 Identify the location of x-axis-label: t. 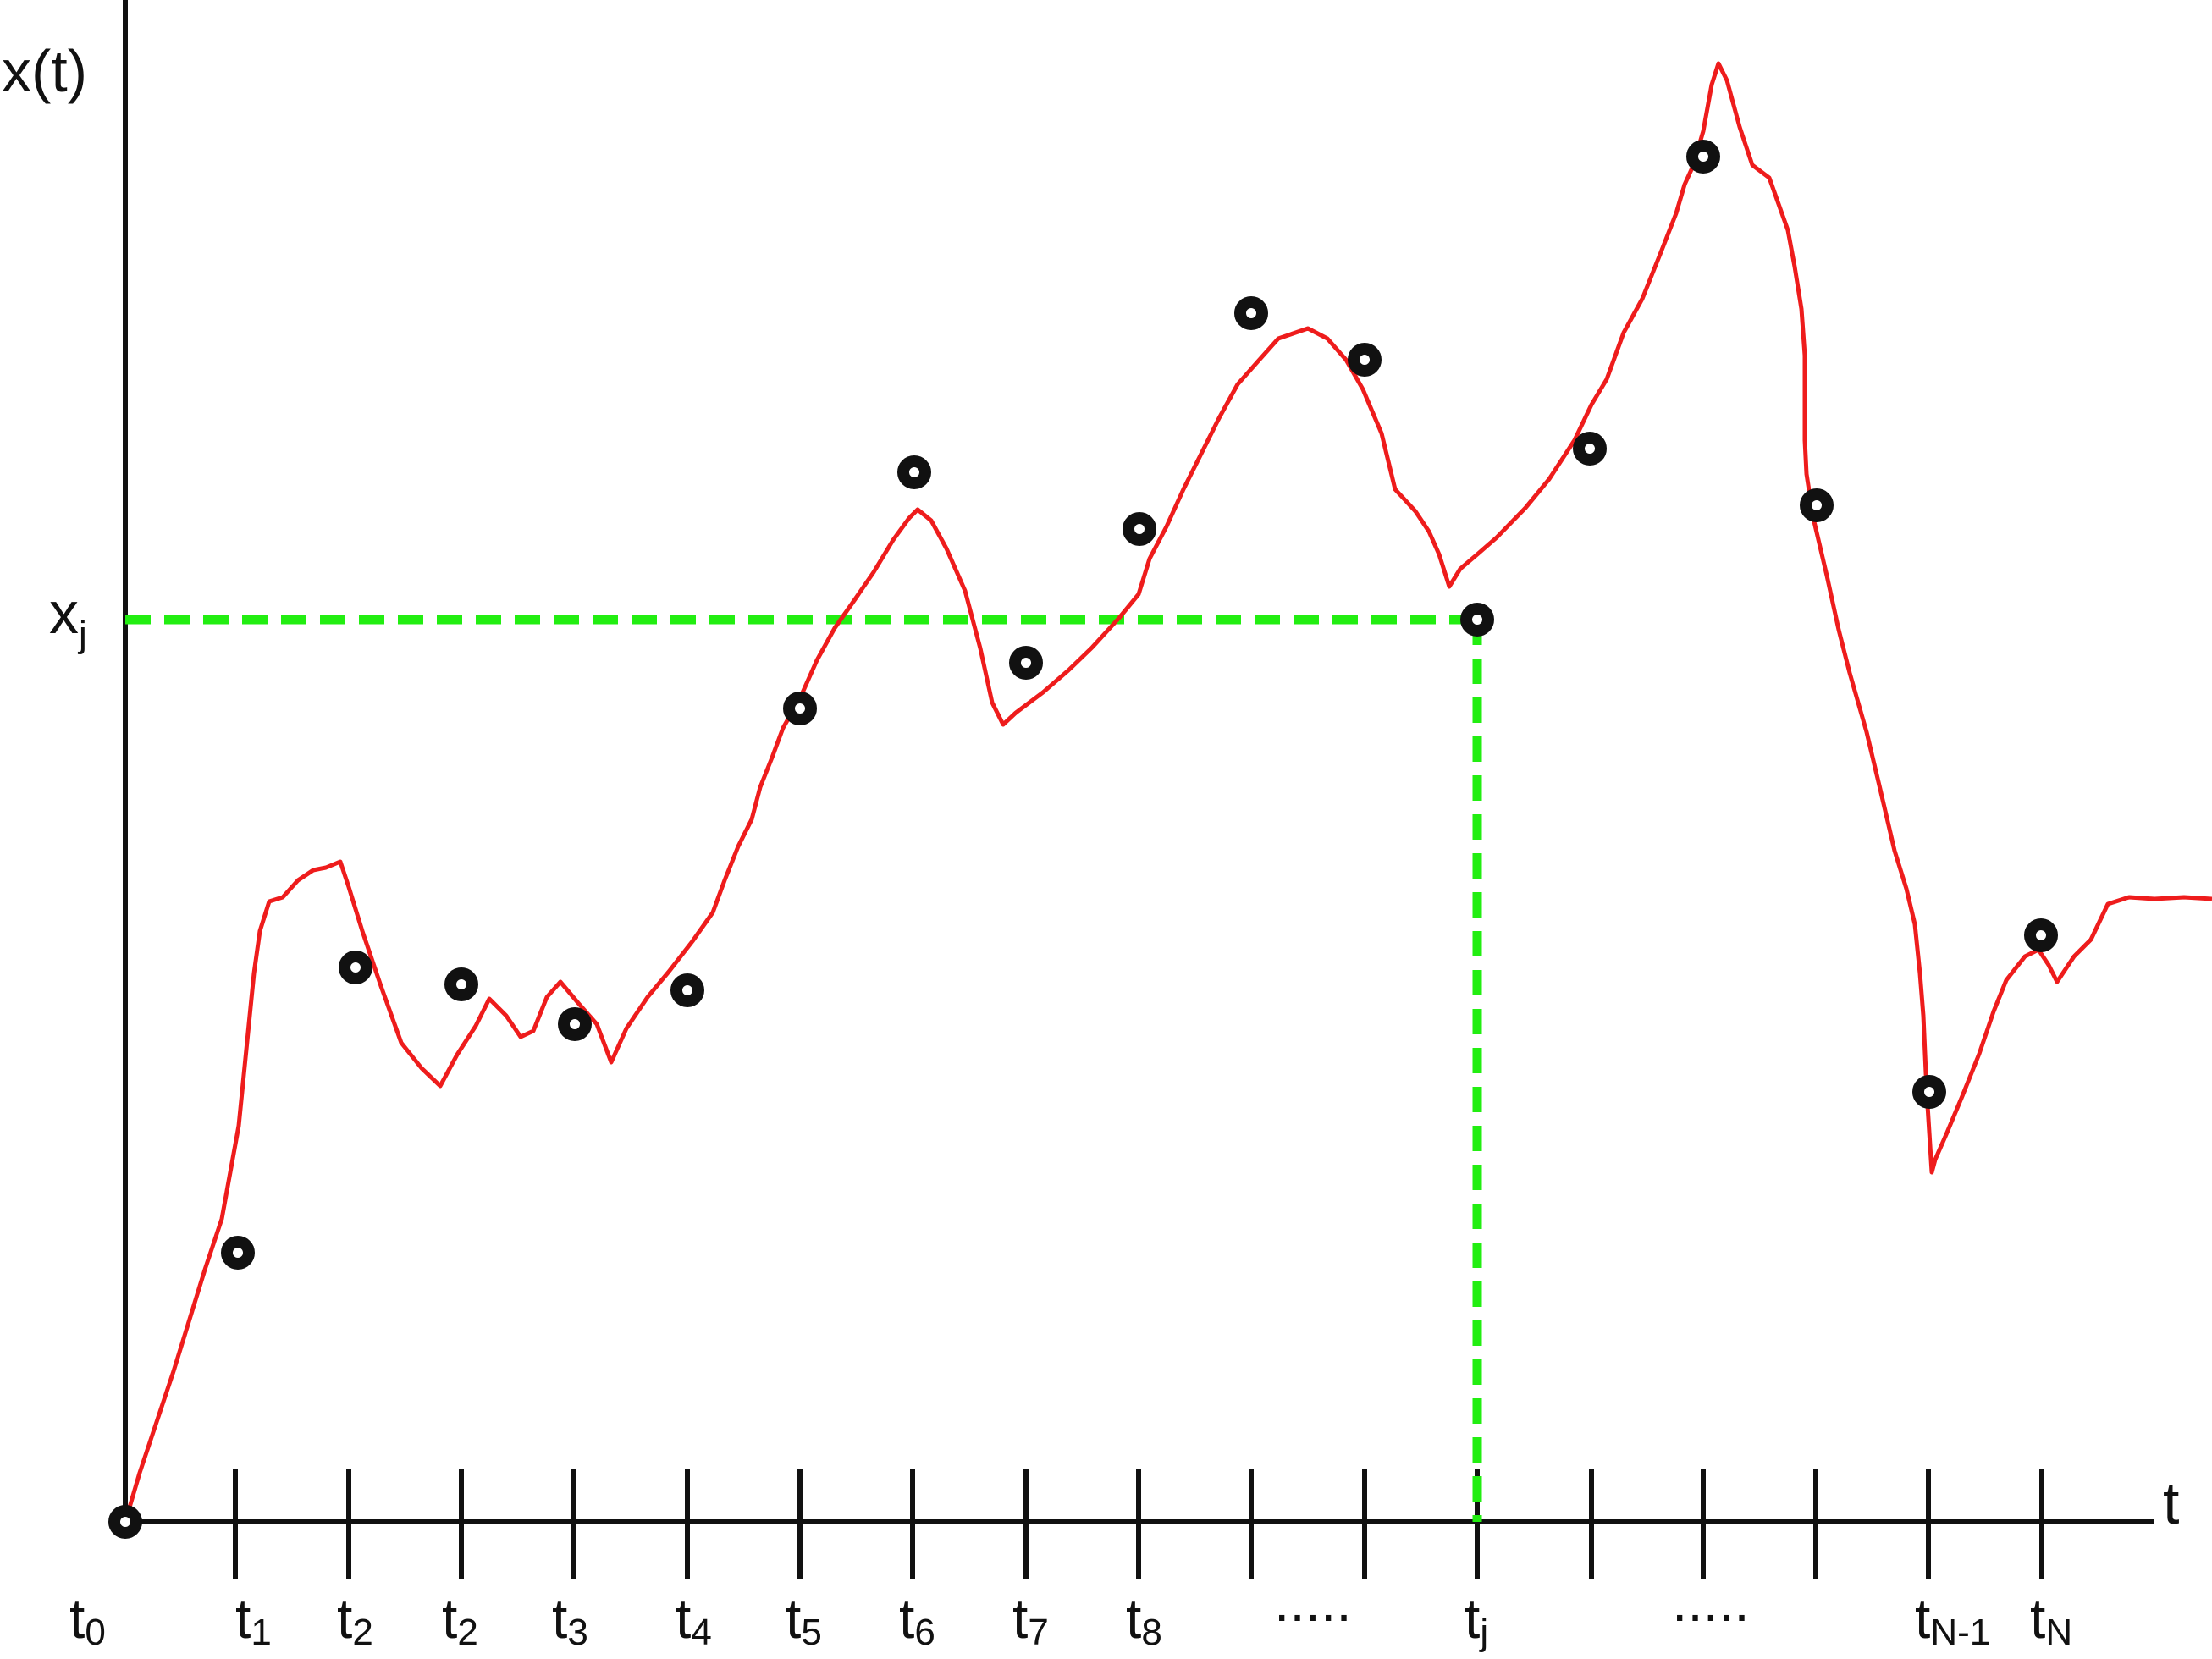
(2171, 1503).